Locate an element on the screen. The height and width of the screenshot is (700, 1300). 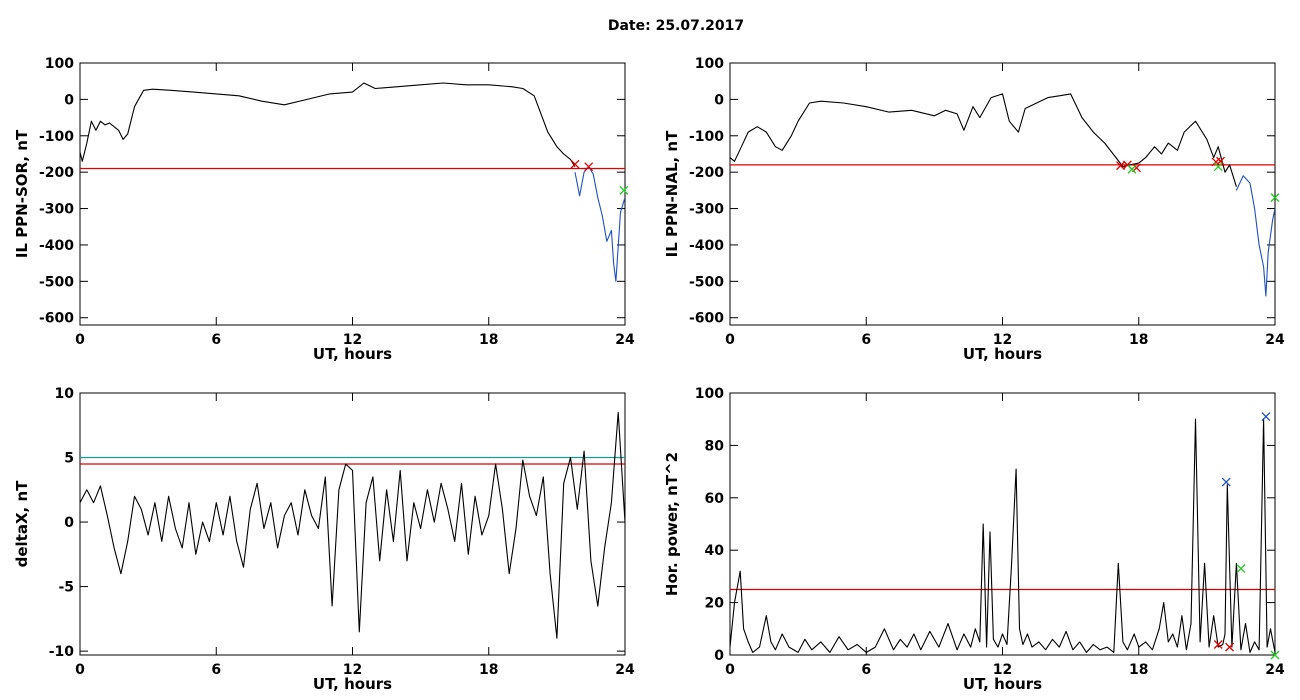
y-axis-label: Hor. power, nT^2 is located at coordinates (672, 524).